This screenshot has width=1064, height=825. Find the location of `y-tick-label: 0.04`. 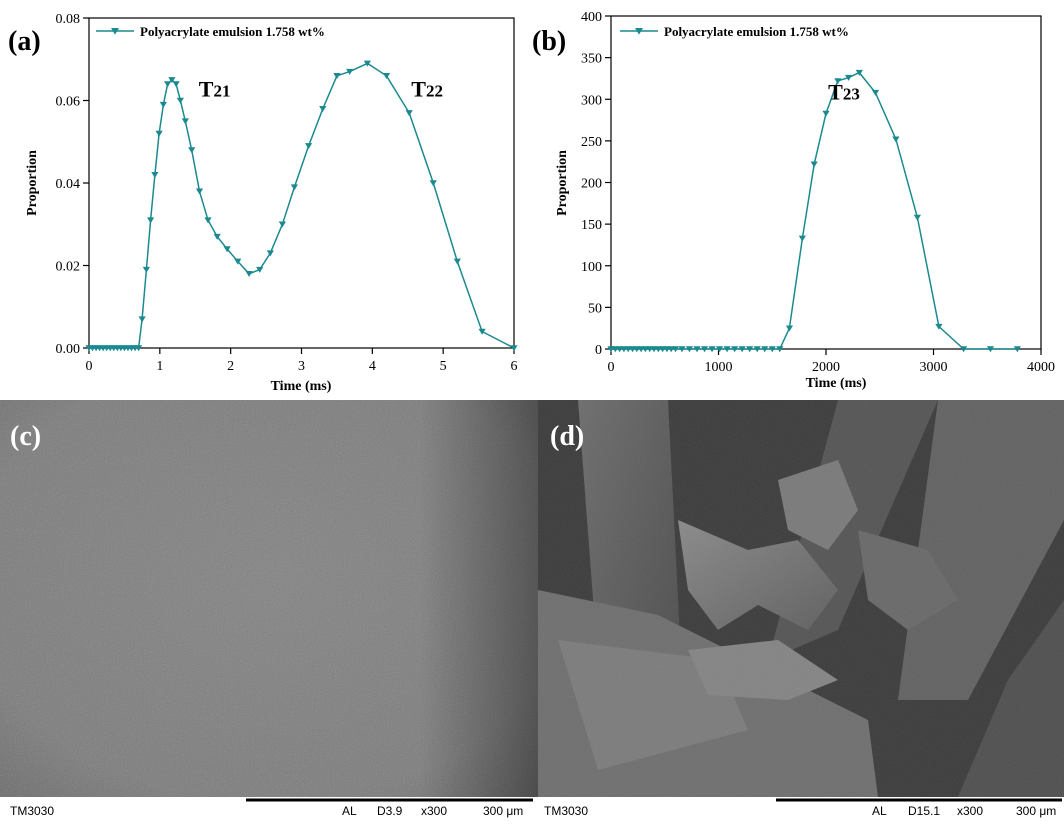

y-tick-label: 0.04 is located at coordinates (68, 184).